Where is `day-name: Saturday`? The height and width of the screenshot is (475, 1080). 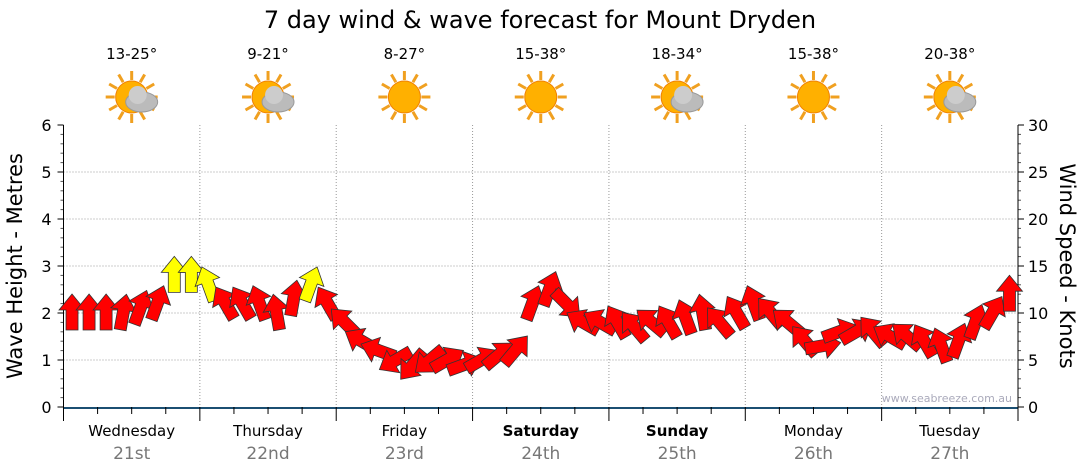 day-name: Saturday is located at coordinates (541, 431).